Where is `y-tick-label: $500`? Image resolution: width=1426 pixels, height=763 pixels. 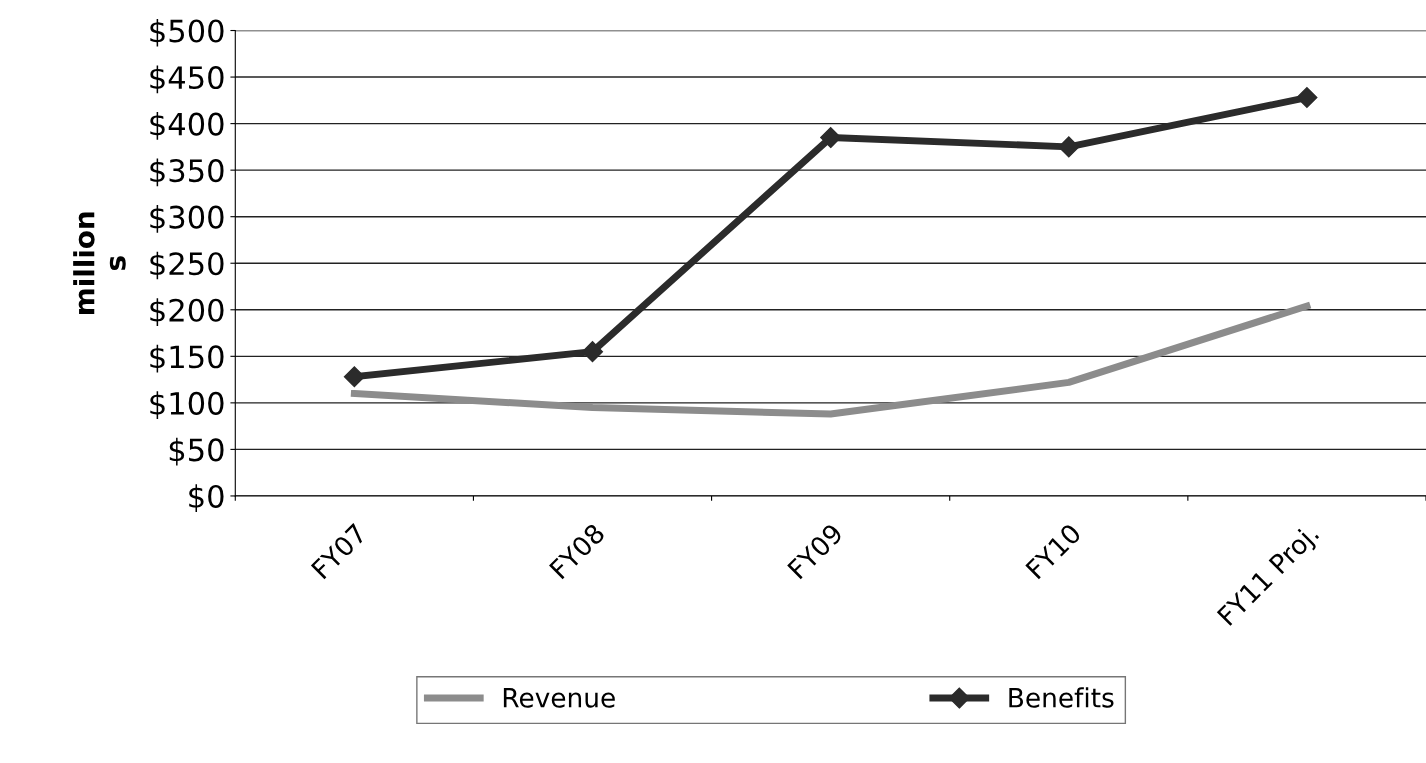 y-tick-label: $500 is located at coordinates (187, 32).